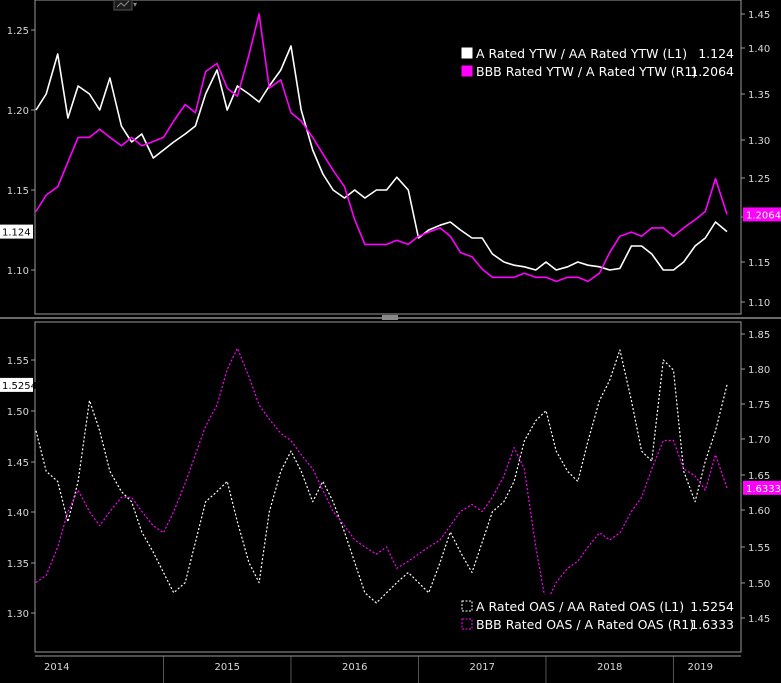 The image size is (781, 683). What do you see at coordinates (759, 476) in the screenshot?
I see `right-tick-label: 1.65` at bounding box center [759, 476].